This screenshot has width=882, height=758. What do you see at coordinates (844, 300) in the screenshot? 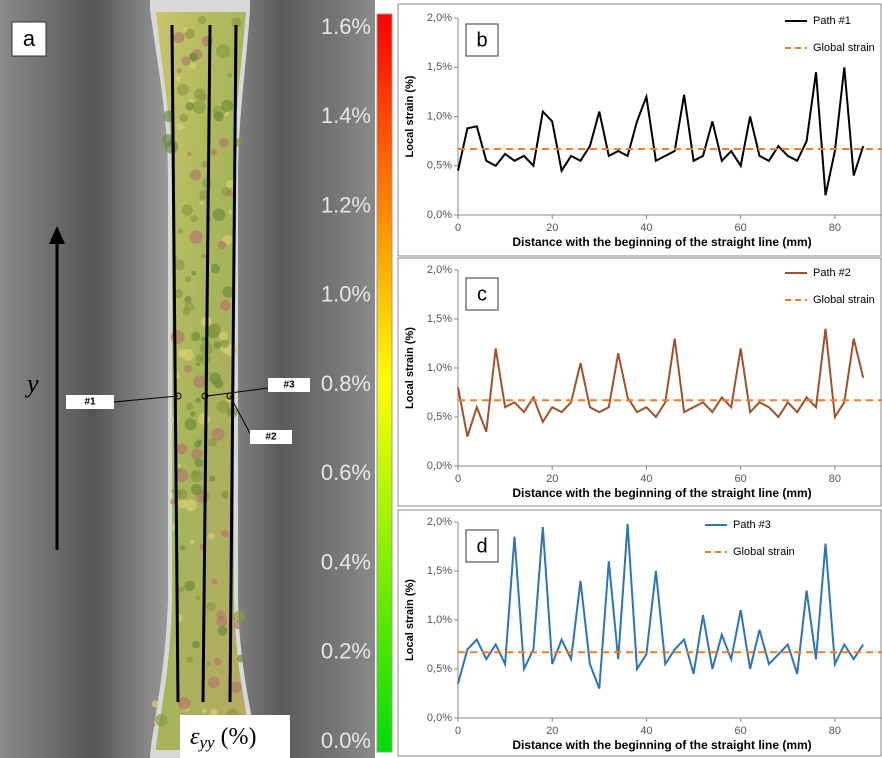
I see `legend-label: Global strain` at bounding box center [844, 300].